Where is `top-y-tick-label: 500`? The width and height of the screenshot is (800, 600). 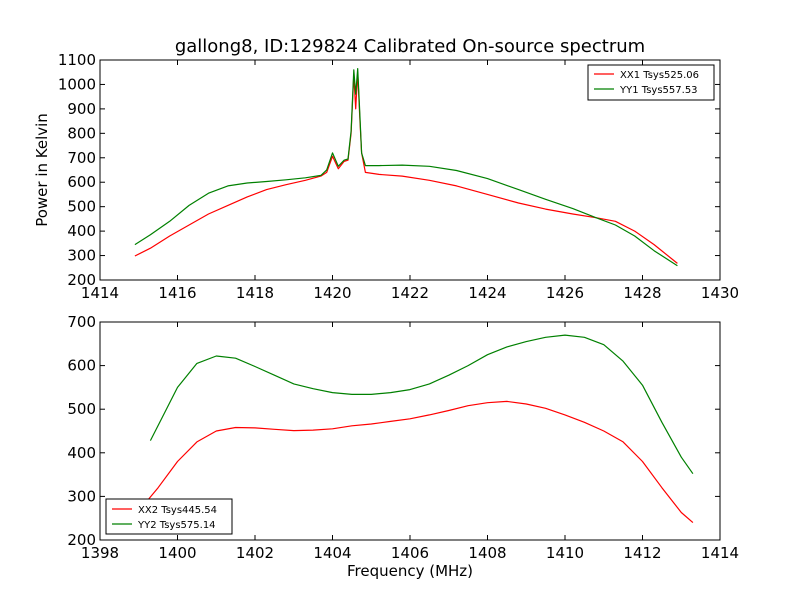
top-y-tick-label: 500 is located at coordinates (81, 207).